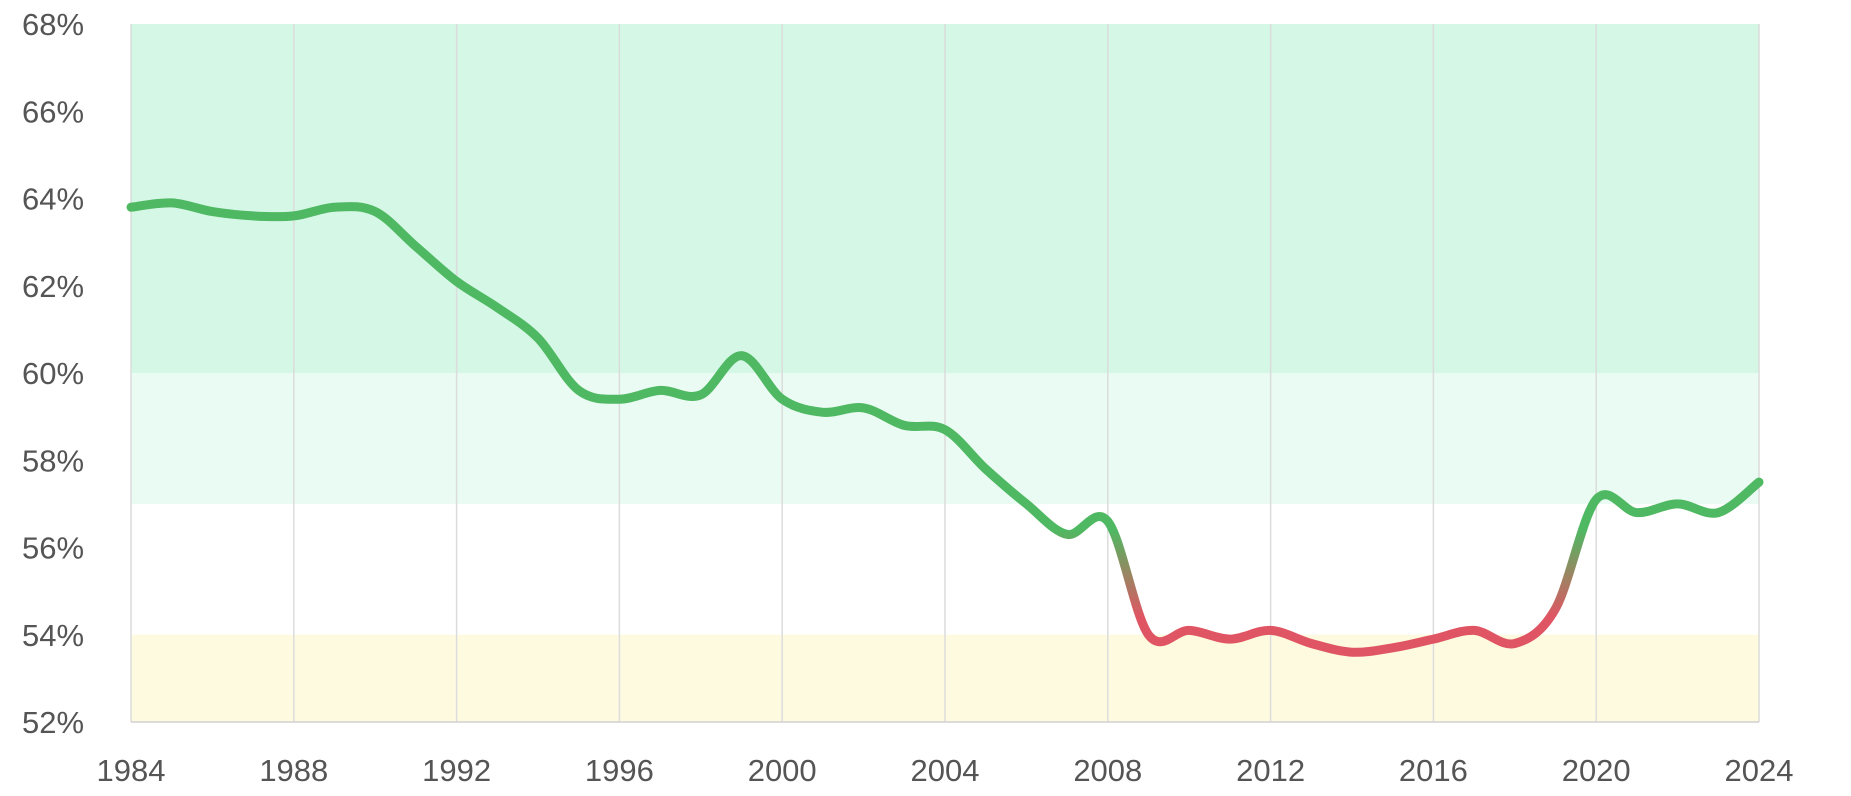 The image size is (1851, 796). Describe the element at coordinates (1230, 639) in the screenshot. I see `data-point-2011` at that location.